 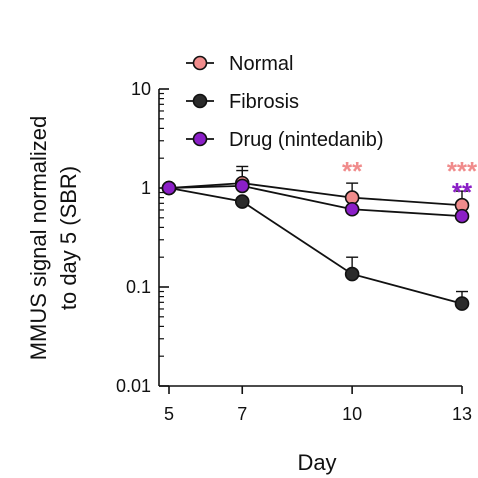 What do you see at coordinates (315, 194) in the screenshot?
I see `series-line-normal` at bounding box center [315, 194].